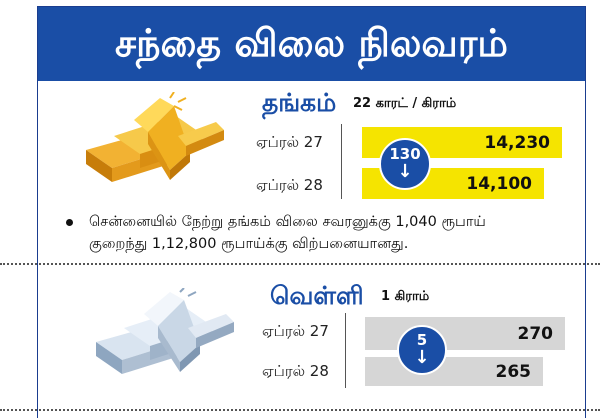 This screenshot has height=418, width=600. Describe the element at coordinates (405, 154) in the screenshot. I see `gold-change-value: 130` at that location.